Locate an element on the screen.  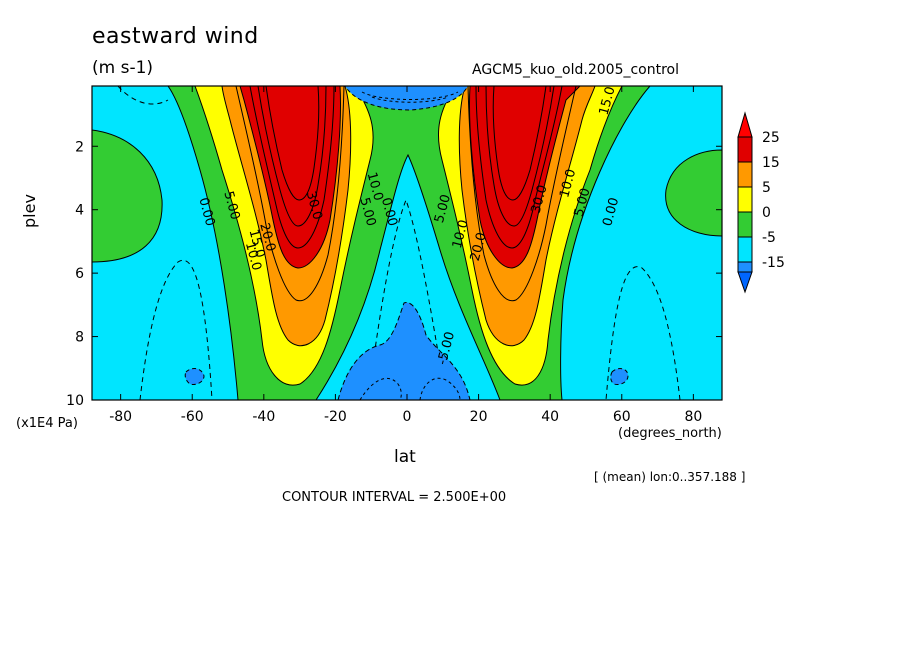
colorbar-label-4: -5 is located at coordinates (769, 238).